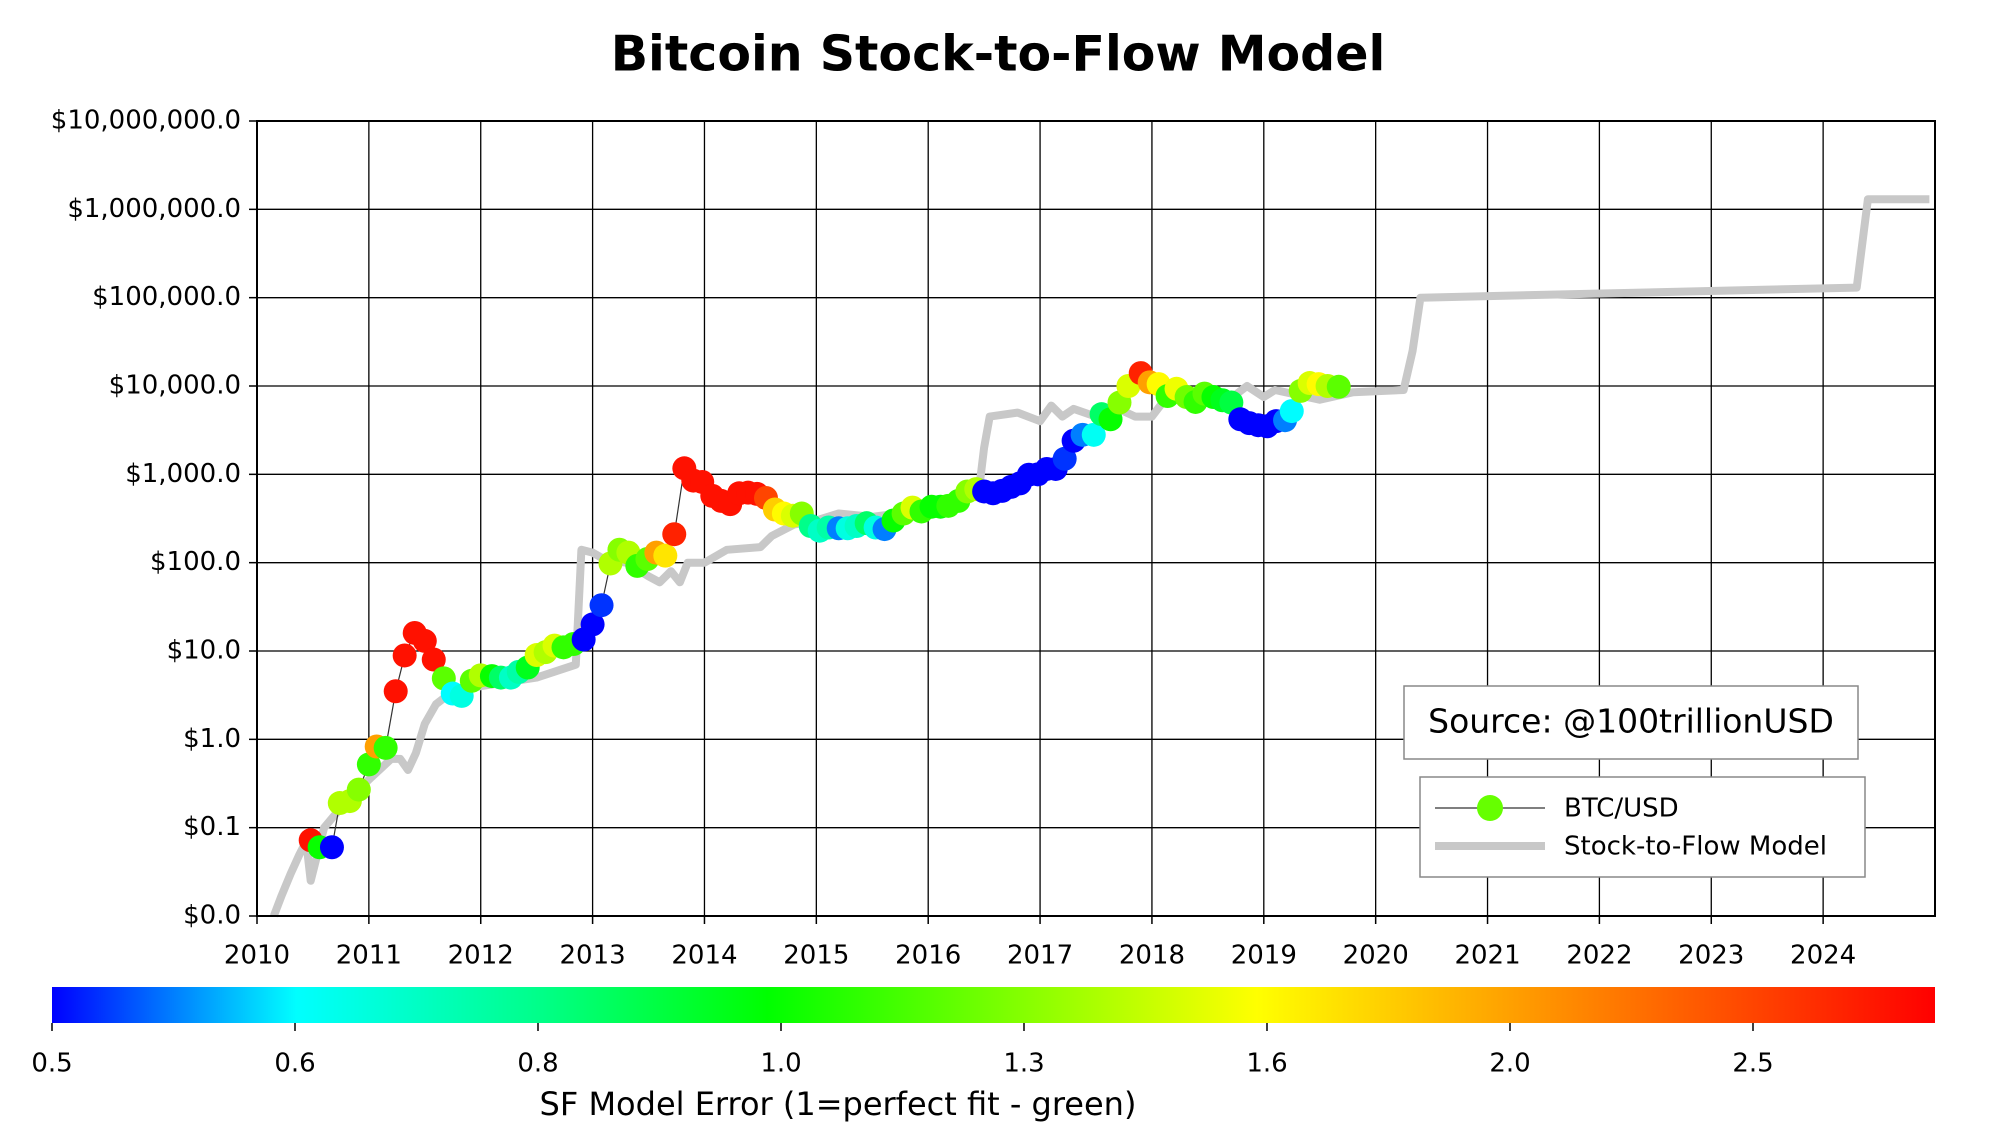 This screenshot has height=1144, width=1995. What do you see at coordinates (1509, 1064) in the screenshot?
I see `colorbar-tick-label: 2.0` at bounding box center [1509, 1064].